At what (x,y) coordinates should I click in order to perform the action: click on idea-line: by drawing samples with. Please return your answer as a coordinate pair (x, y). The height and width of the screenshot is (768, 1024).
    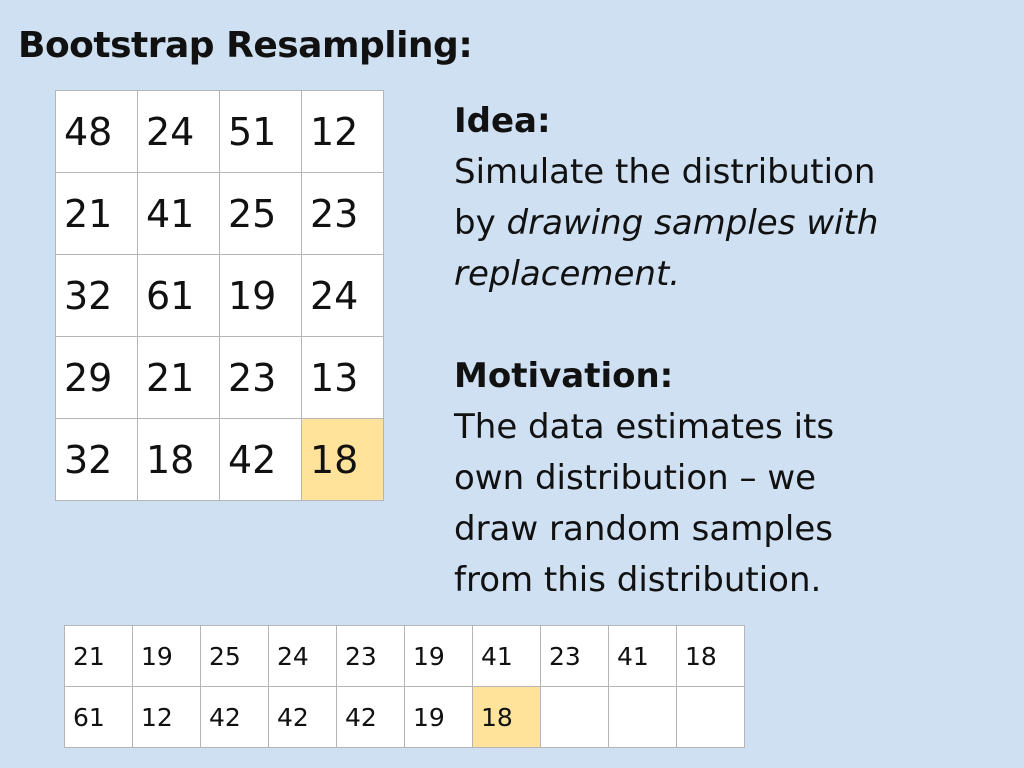
    Looking at the image, I should click on (724, 223).